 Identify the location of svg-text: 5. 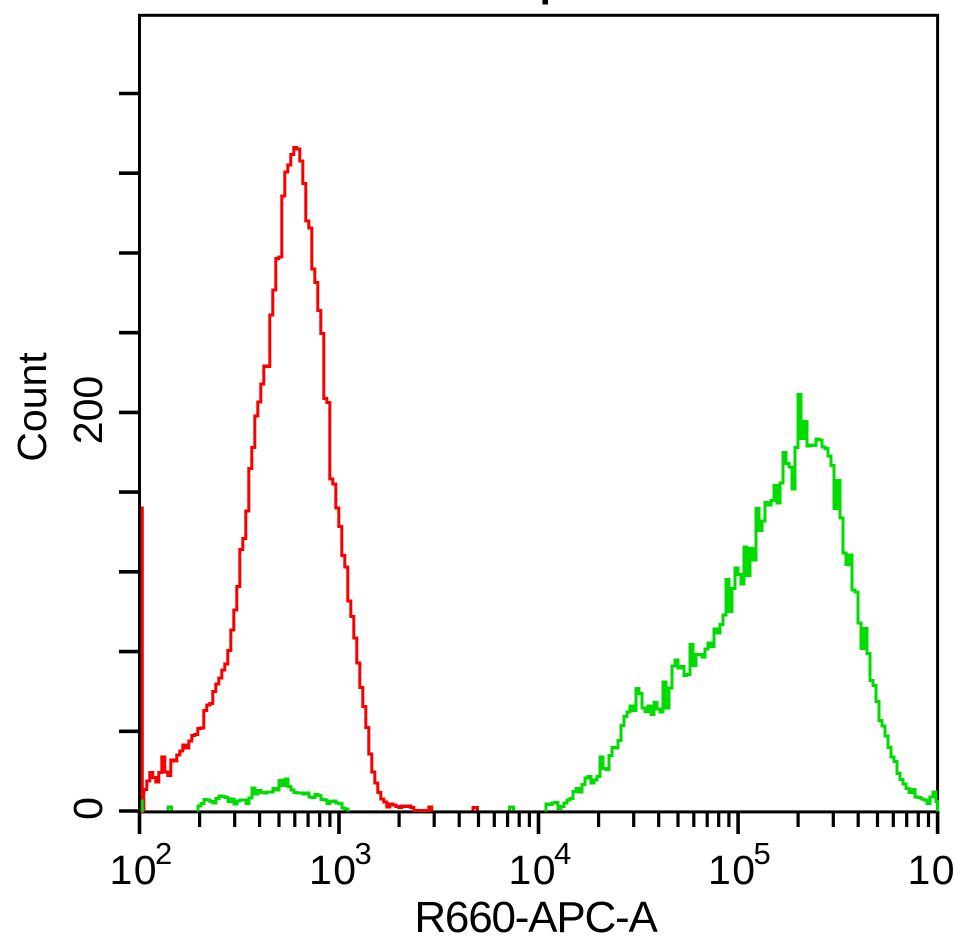
(762, 853).